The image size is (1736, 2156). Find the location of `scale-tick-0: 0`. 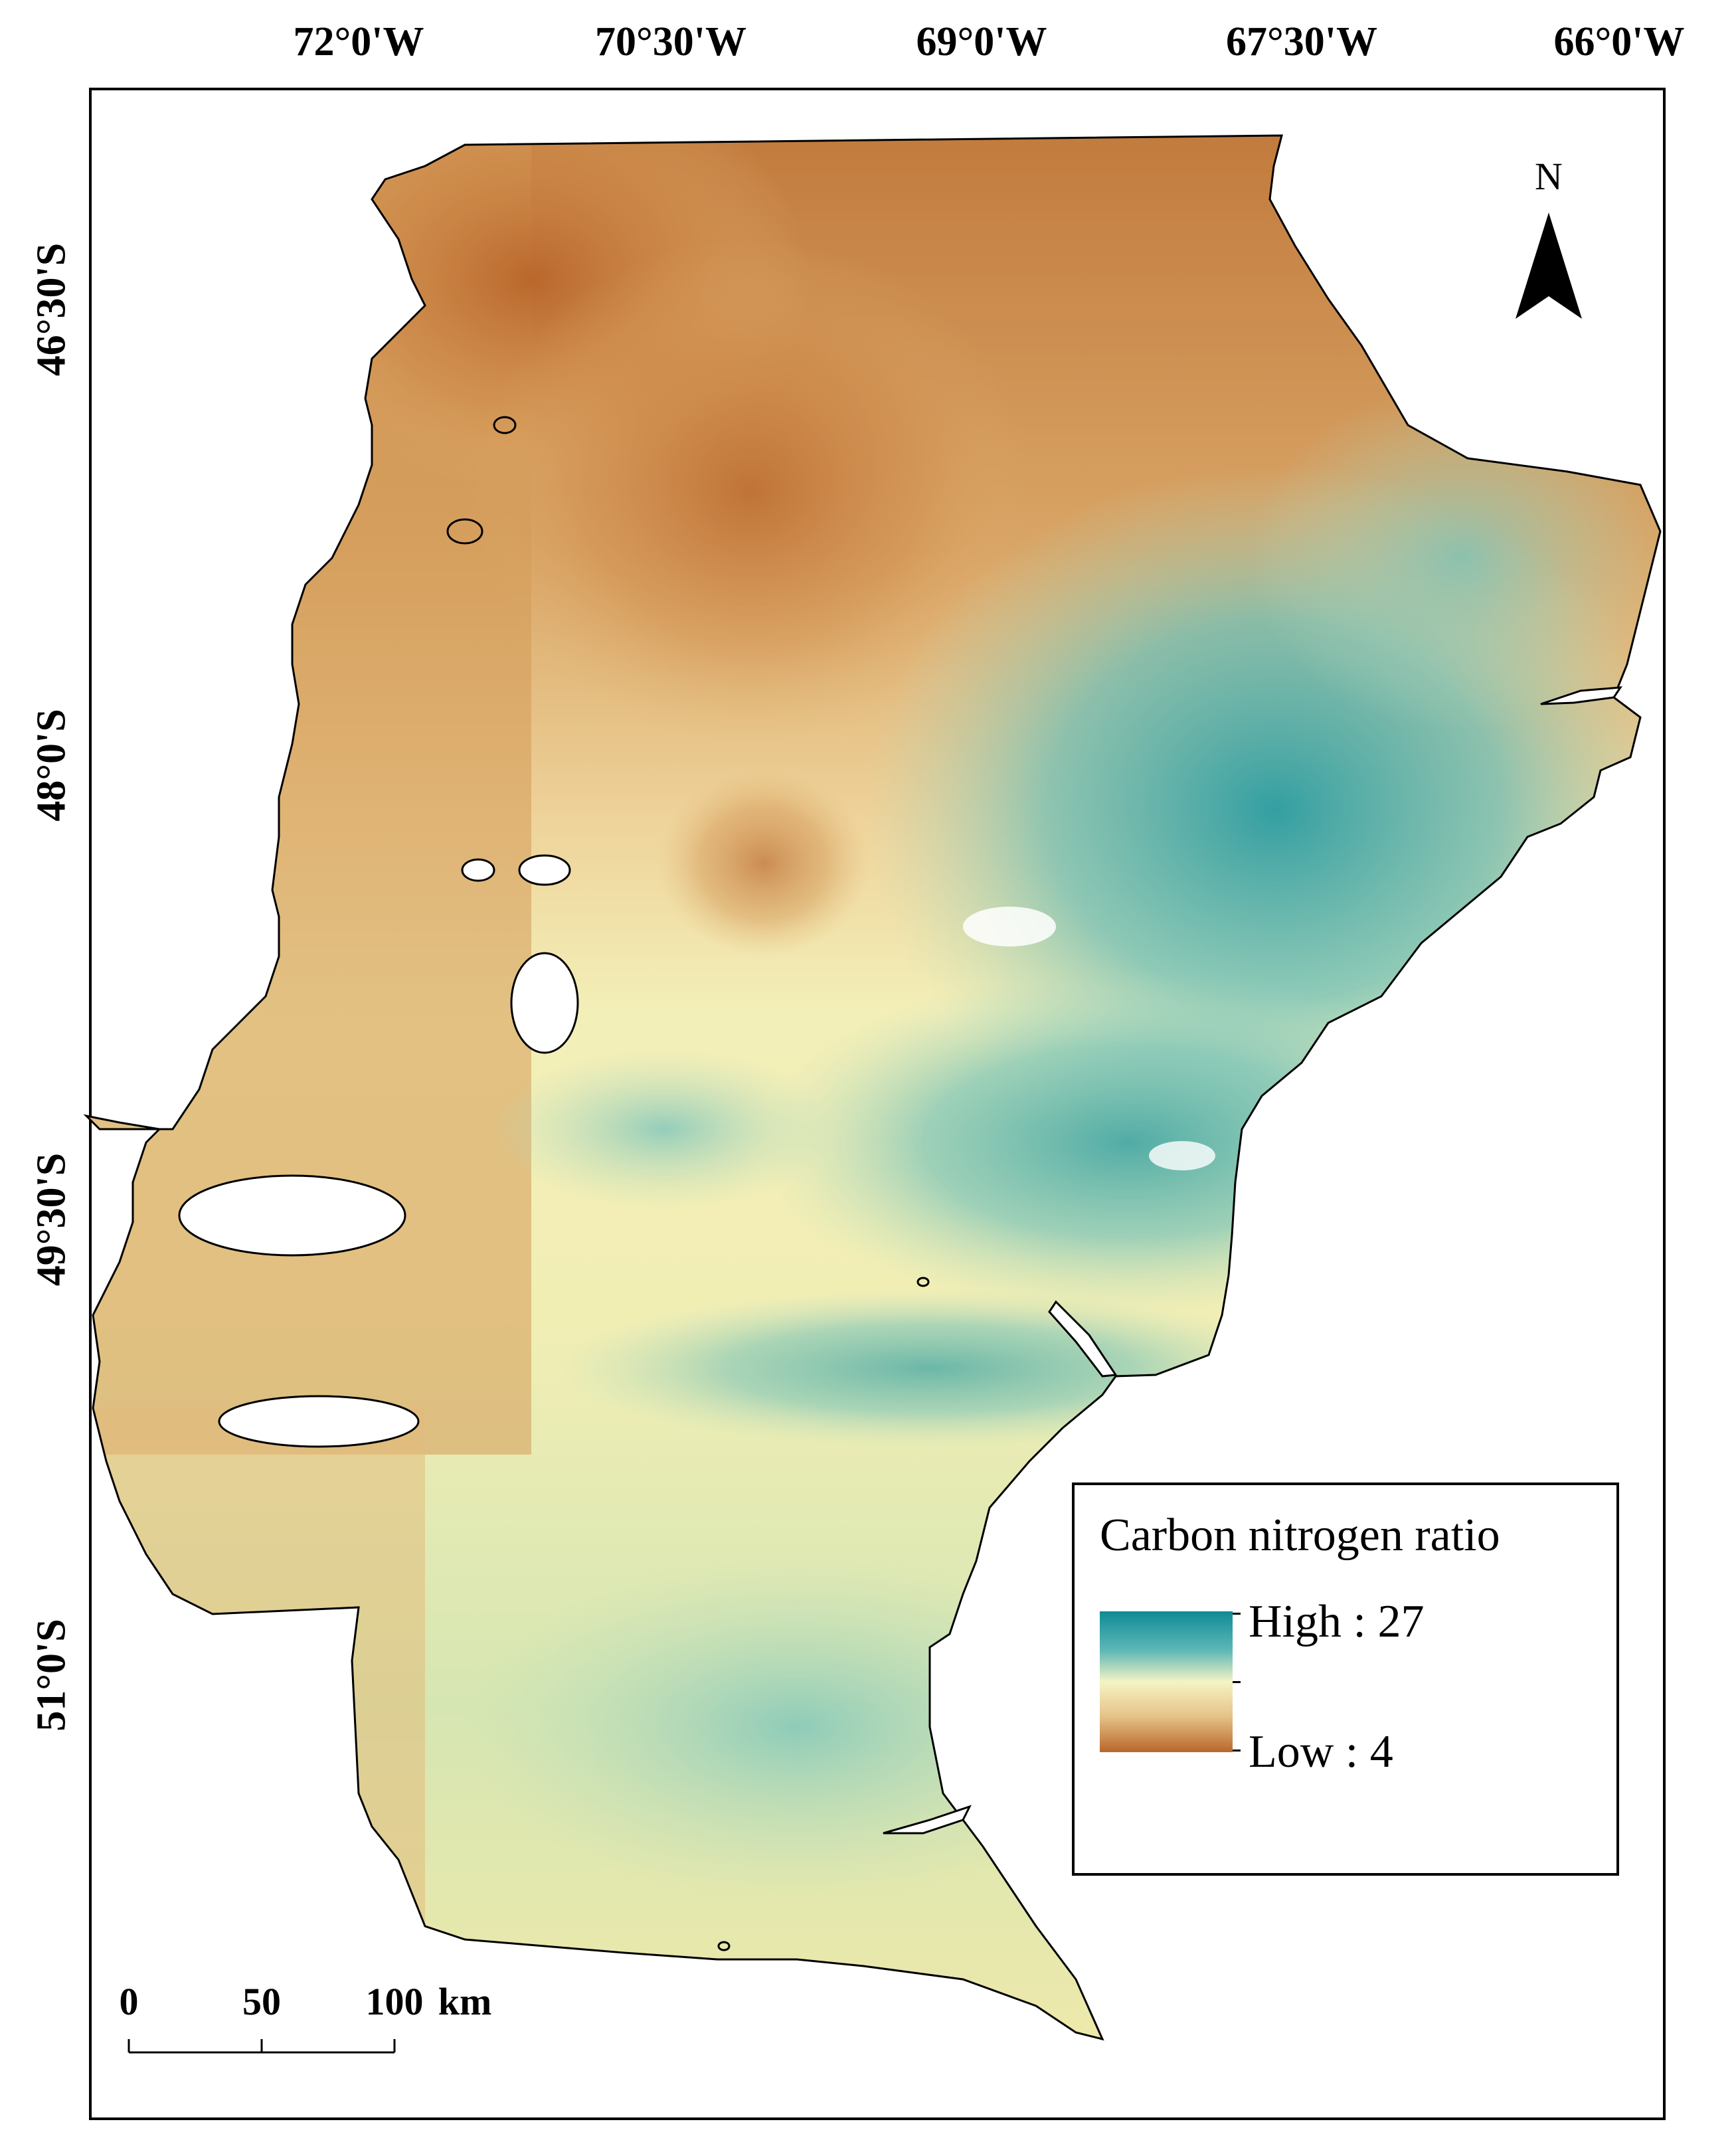

scale-tick-0: 0 is located at coordinates (129, 2001).